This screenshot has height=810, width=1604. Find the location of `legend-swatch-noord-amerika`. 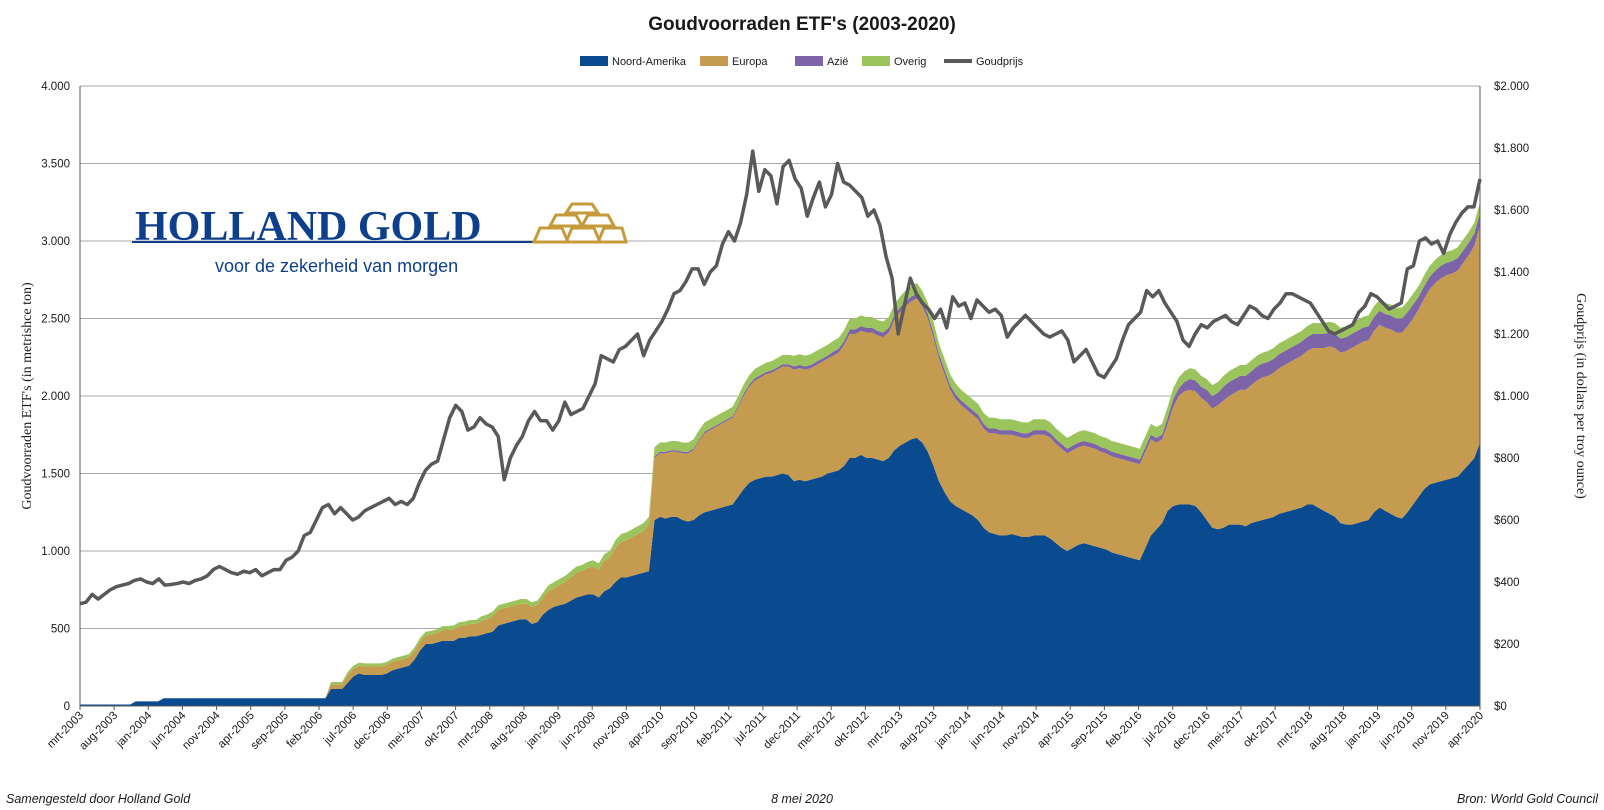

legend-swatch-noord-amerika is located at coordinates (594, 61).